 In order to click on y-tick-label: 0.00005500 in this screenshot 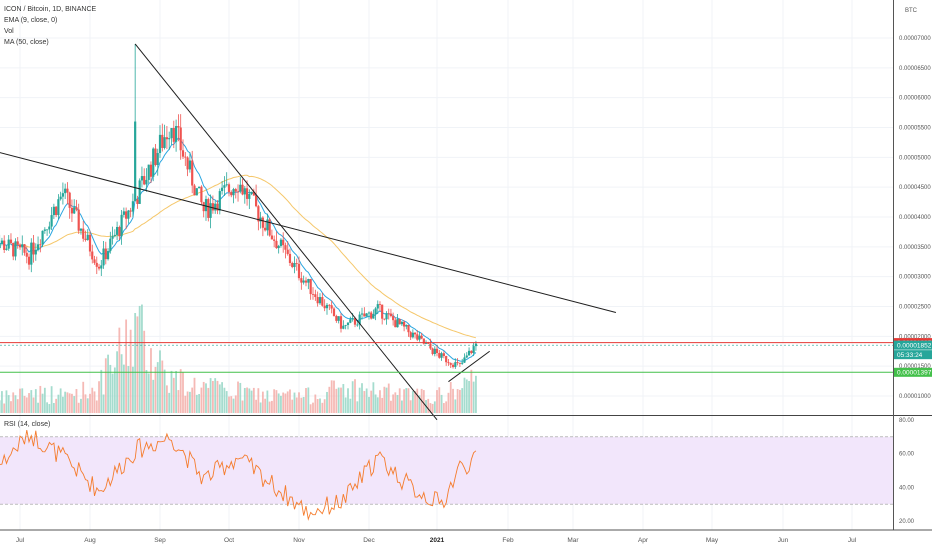, I will do `click(915, 129)`.